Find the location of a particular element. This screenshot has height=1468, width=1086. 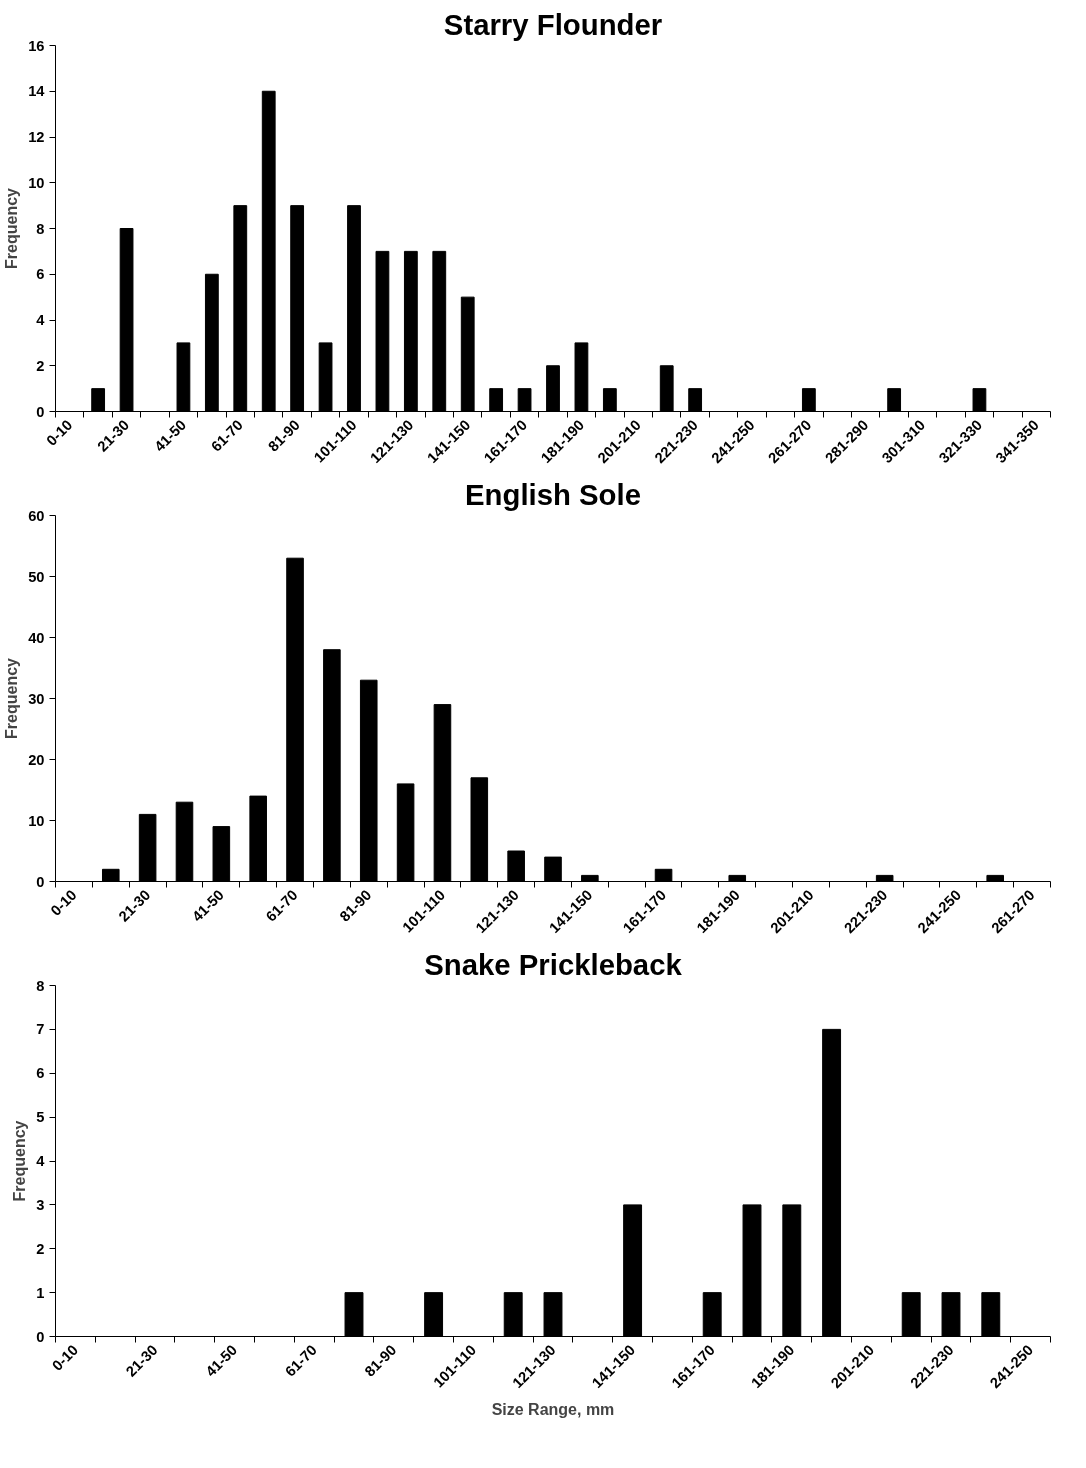

y-tick-label: 20 is located at coordinates (36, 759).